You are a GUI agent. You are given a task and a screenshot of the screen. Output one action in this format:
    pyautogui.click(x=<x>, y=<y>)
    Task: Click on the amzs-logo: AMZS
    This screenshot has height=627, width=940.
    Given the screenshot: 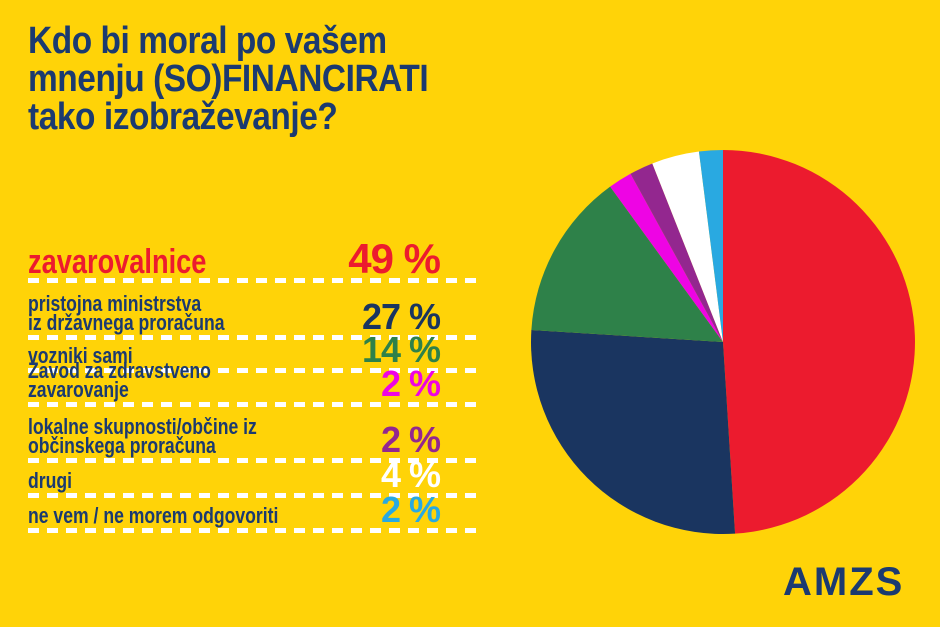 What is the action you would take?
    pyautogui.click(x=844, y=582)
    